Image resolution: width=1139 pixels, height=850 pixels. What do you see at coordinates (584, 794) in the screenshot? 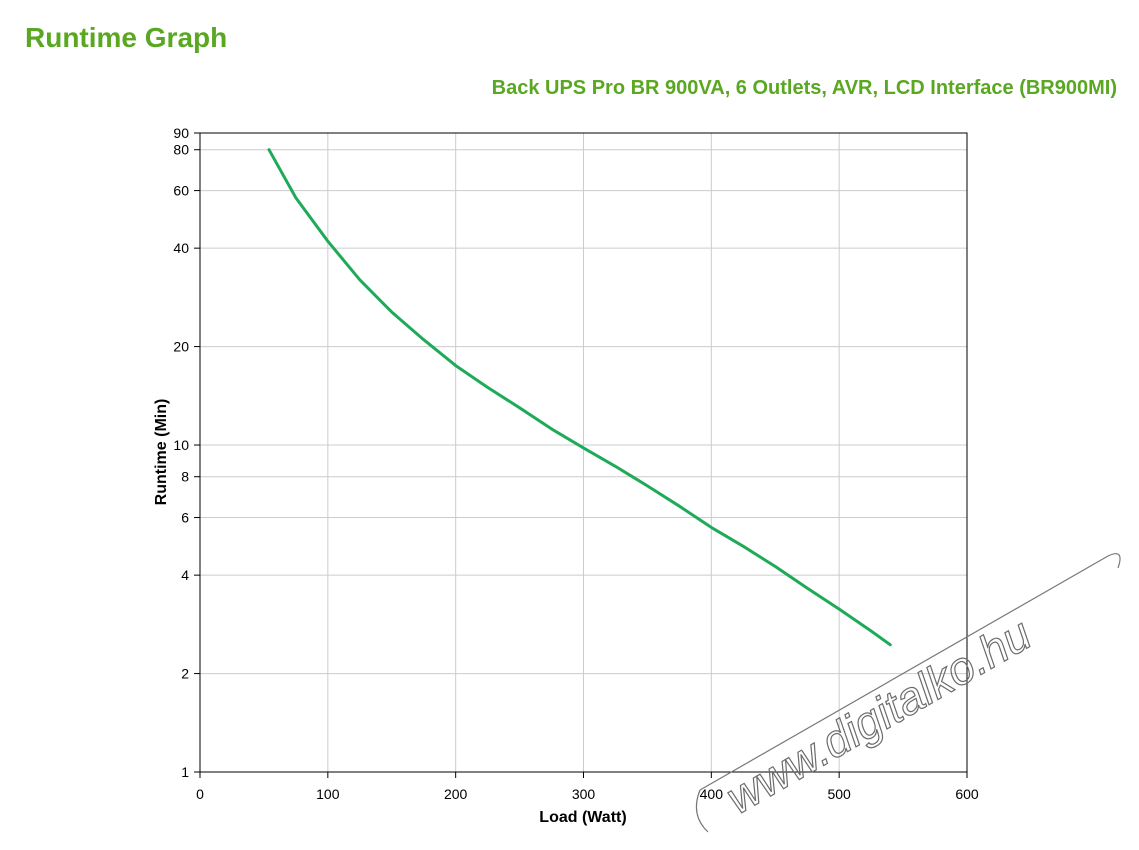
I see `x-tick-label: 300` at bounding box center [584, 794].